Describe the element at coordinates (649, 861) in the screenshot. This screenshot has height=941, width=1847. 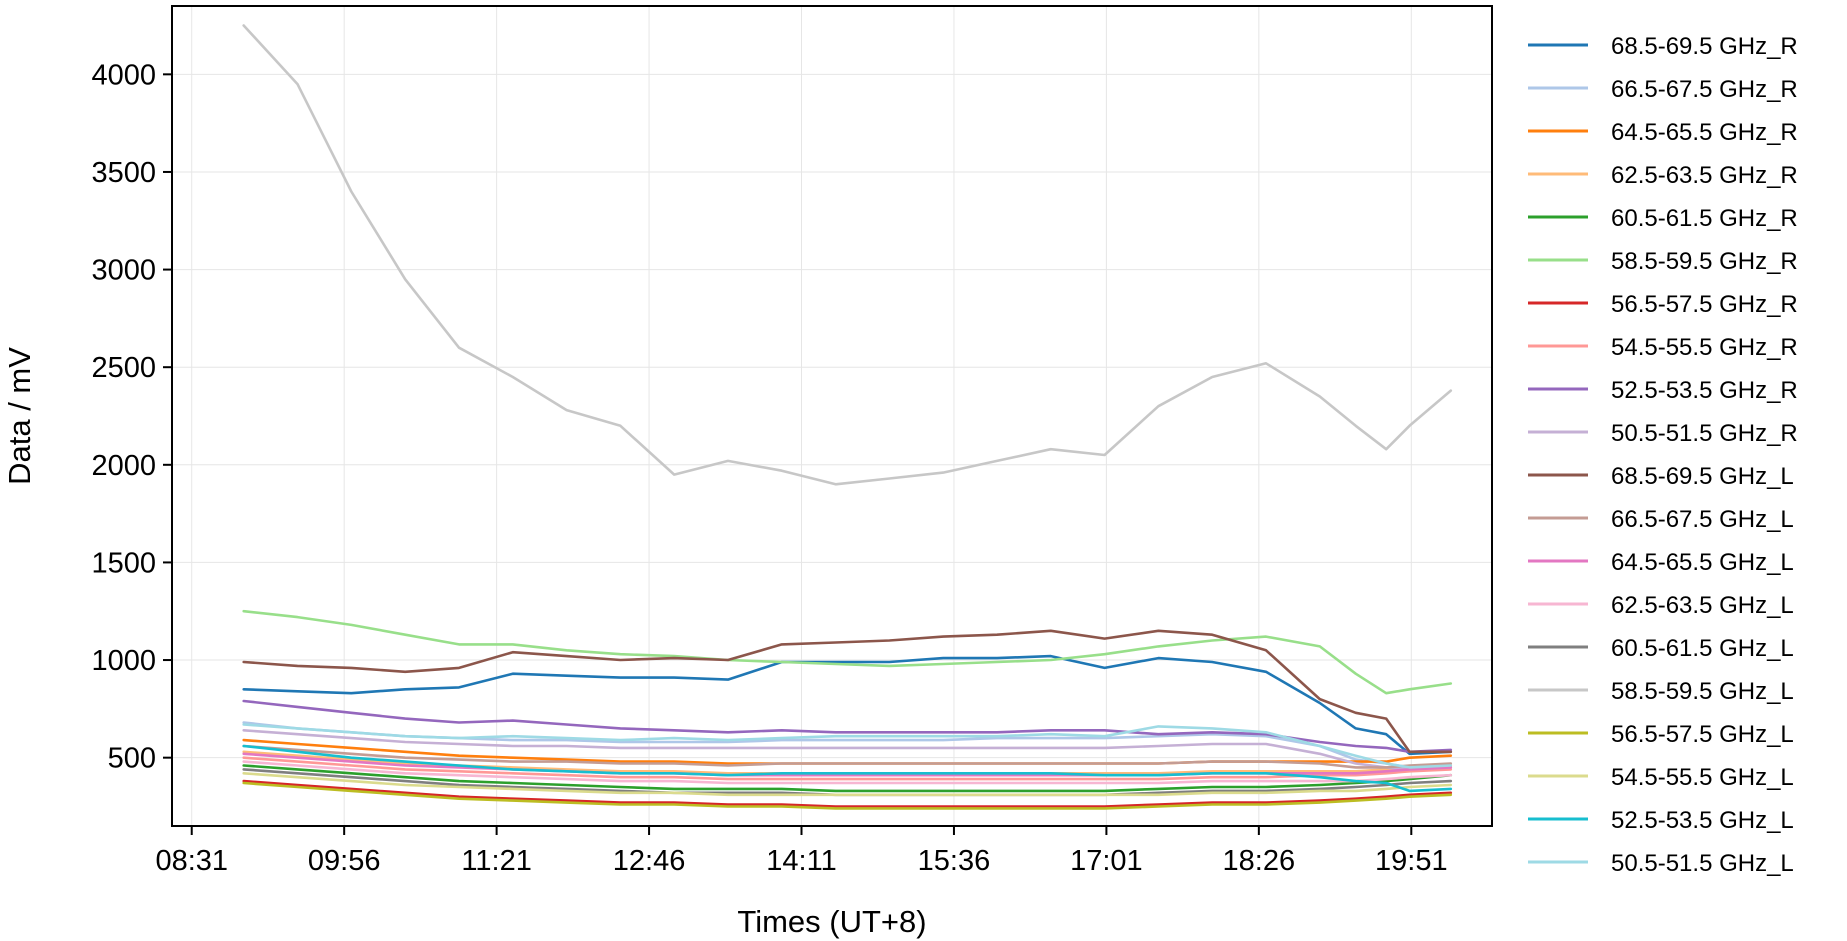
I see `x-tick-label: 12:46` at that location.